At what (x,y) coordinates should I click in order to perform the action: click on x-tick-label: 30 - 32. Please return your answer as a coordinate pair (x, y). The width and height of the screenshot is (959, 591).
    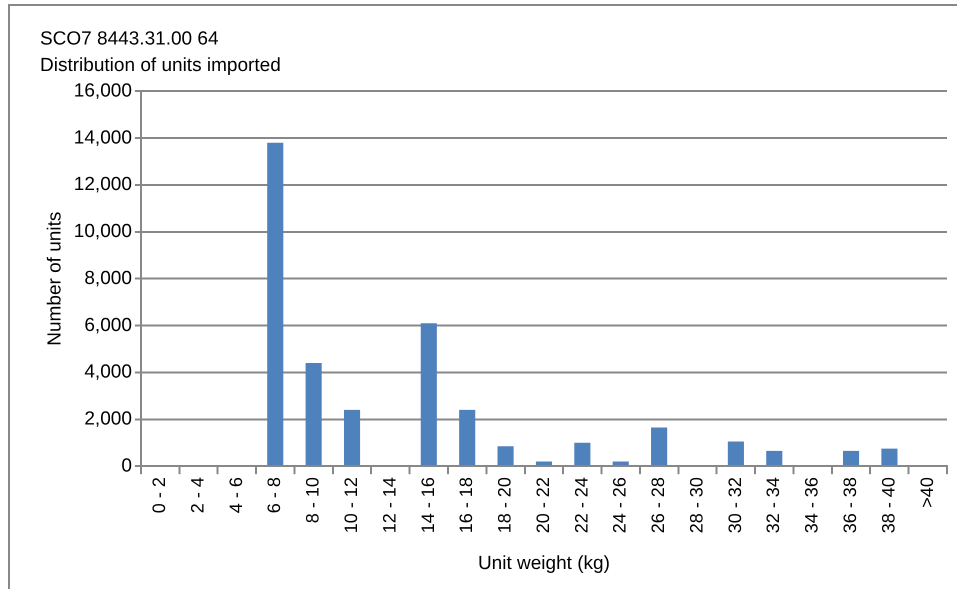
    Looking at the image, I should click on (734, 505).